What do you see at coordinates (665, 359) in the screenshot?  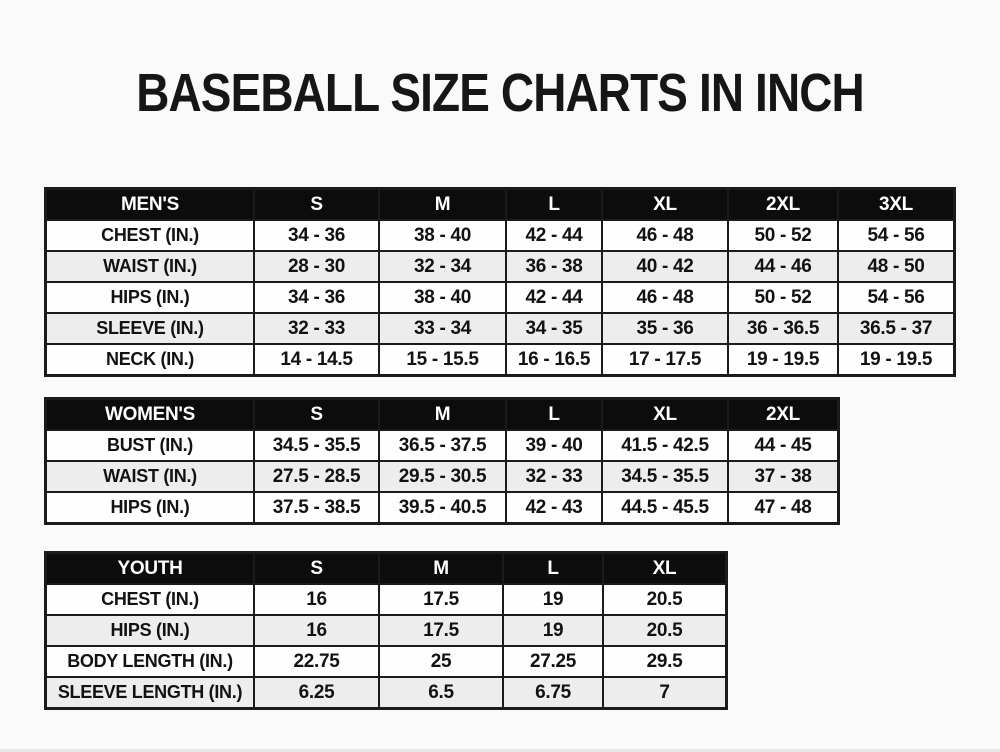 I see `size-value-cell: 17 - 17.5` at bounding box center [665, 359].